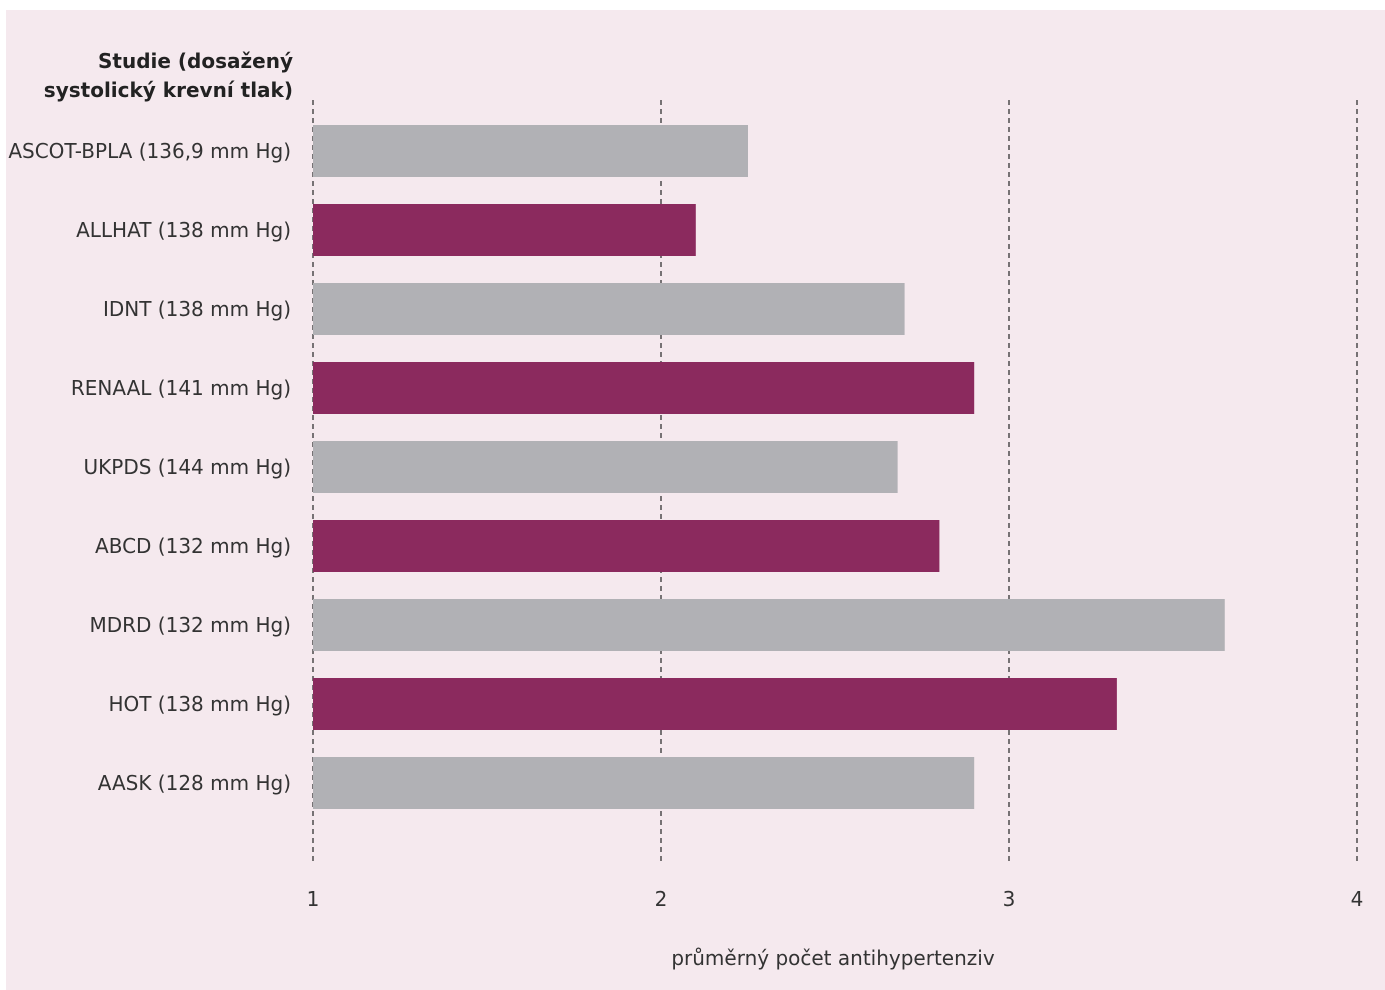  Describe the element at coordinates (183, 230) in the screenshot. I see `category-label-2: ALLHAT (138 mm Hg)` at that location.